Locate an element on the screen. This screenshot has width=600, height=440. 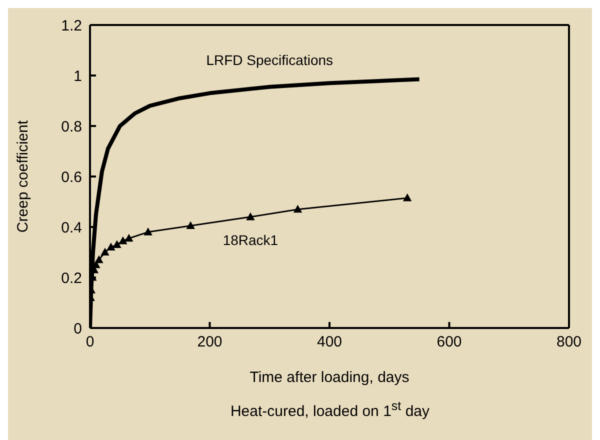
x-axis-title: Time after loading, days is located at coordinates (330, 377).